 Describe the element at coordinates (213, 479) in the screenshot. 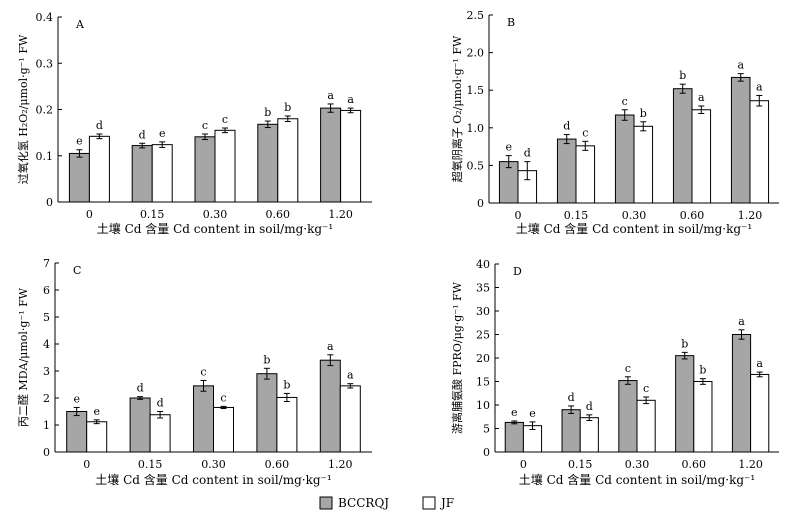

I see `x-axis-title-c: 土壤 Cd 含量 Cd content in soil/mg·kg⁻¹` at that location.